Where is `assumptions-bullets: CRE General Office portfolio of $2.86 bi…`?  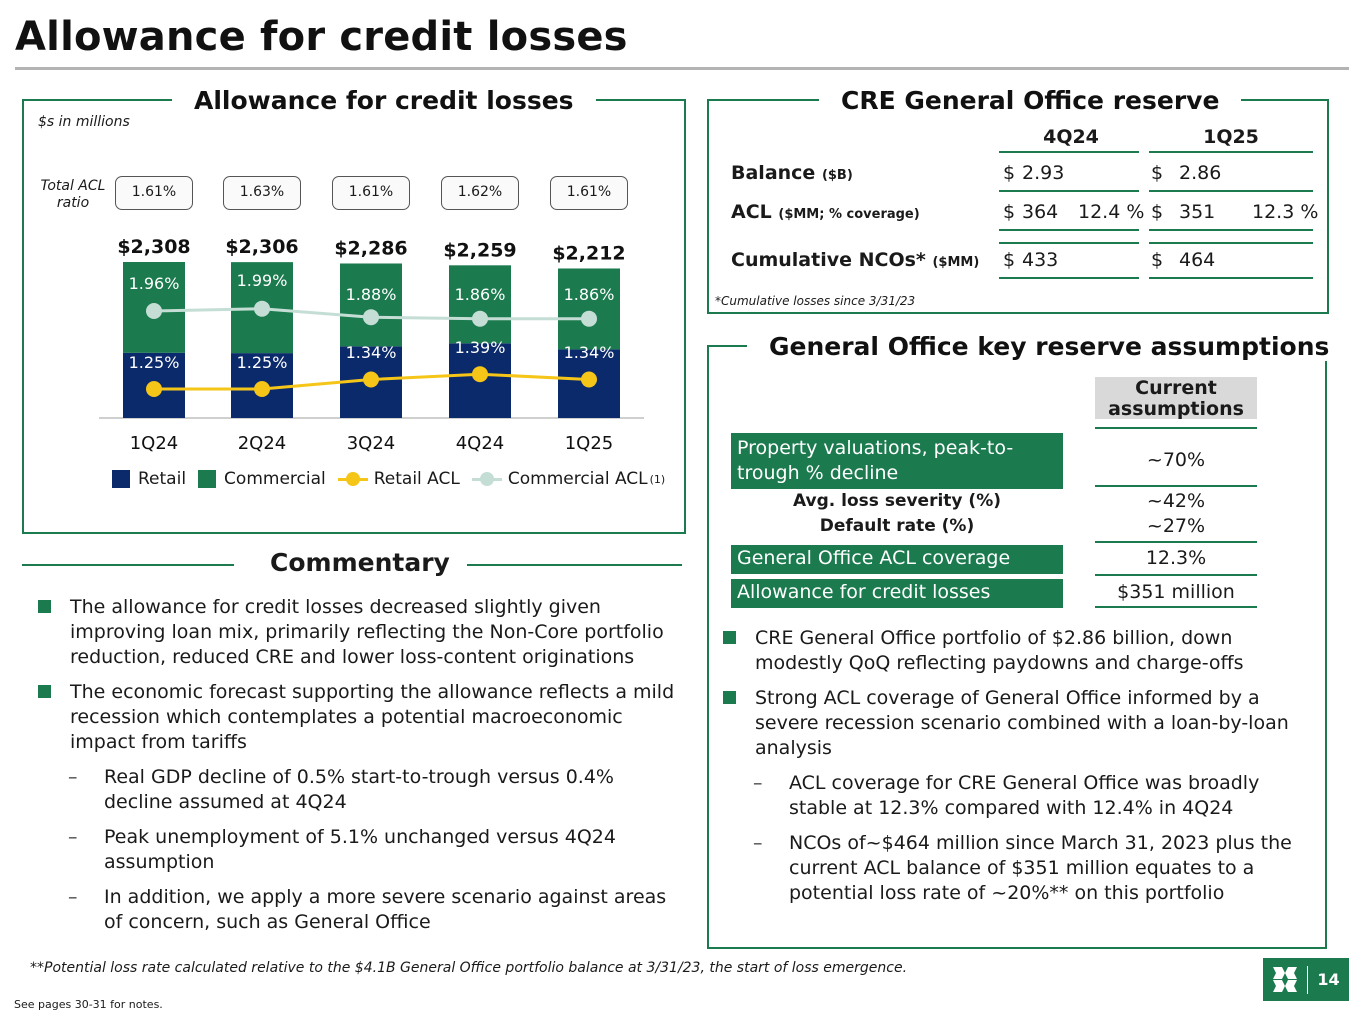 assumptions-bullets: CRE General Office portfolio of $2.86 bi… is located at coordinates (1007, 771).